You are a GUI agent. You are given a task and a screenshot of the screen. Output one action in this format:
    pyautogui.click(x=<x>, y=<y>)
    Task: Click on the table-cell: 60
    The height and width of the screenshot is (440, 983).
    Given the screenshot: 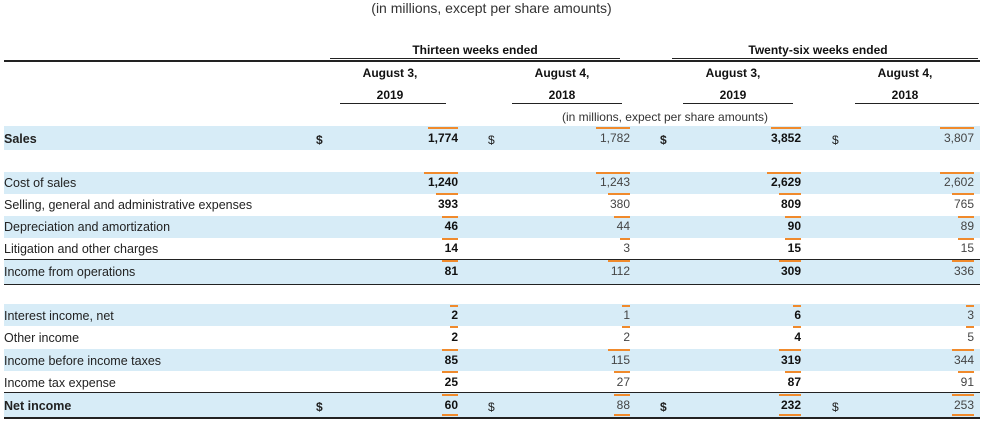 What is the action you would take?
    pyautogui.click(x=451, y=405)
    